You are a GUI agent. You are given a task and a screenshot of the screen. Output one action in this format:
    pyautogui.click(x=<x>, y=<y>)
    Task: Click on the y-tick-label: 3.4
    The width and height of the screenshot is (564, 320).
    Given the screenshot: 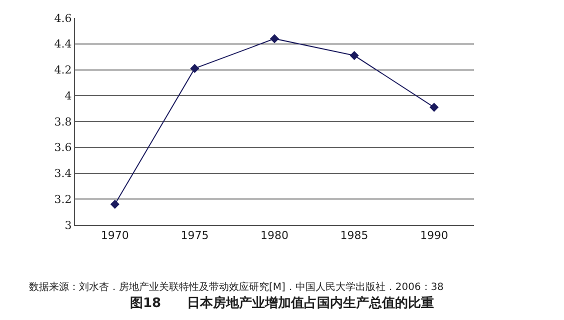 What is the action you would take?
    pyautogui.click(x=63, y=173)
    